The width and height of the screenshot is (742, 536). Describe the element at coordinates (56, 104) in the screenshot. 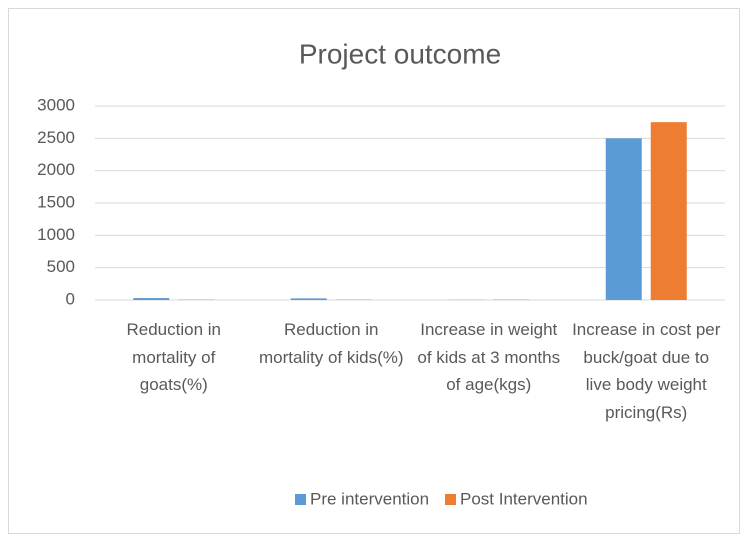

I see `y-tick-label: 3000` at that location.